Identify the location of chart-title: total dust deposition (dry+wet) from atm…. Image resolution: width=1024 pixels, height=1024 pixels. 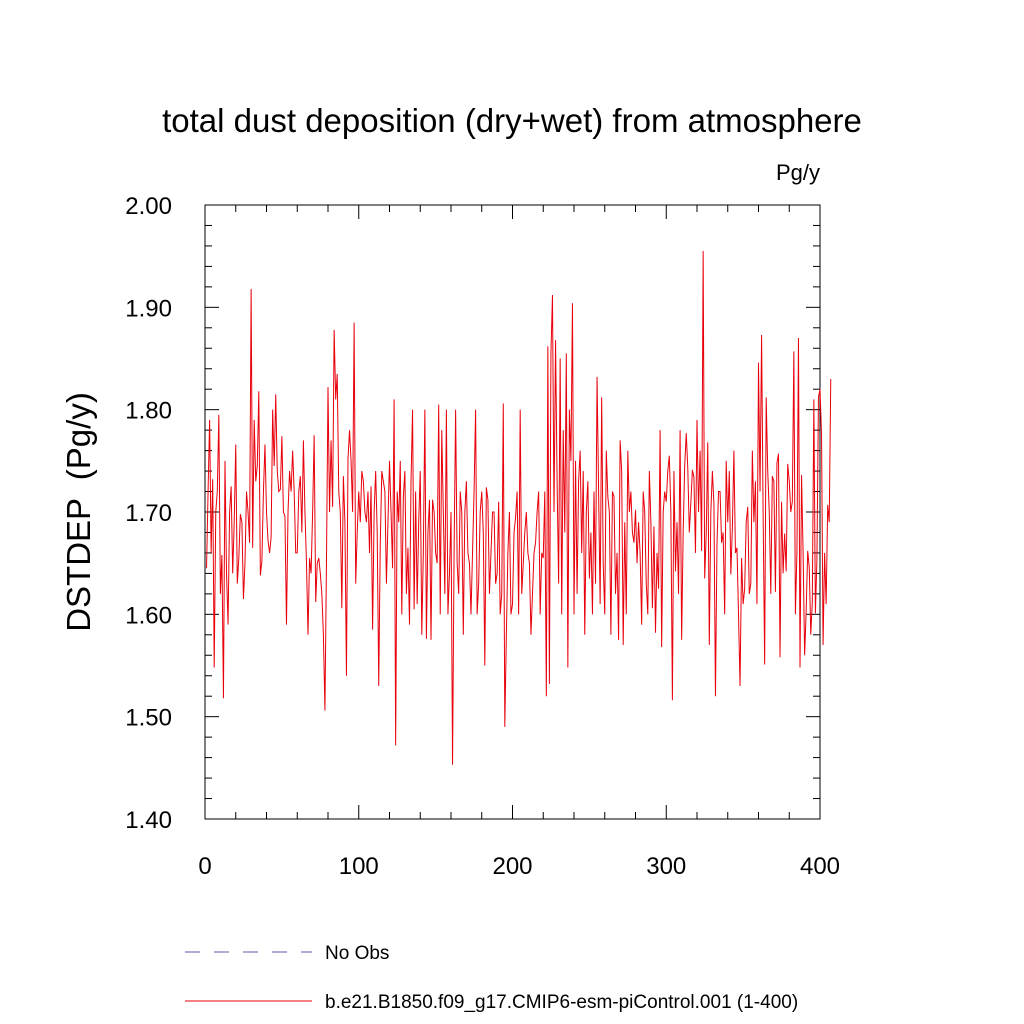
(512, 120).